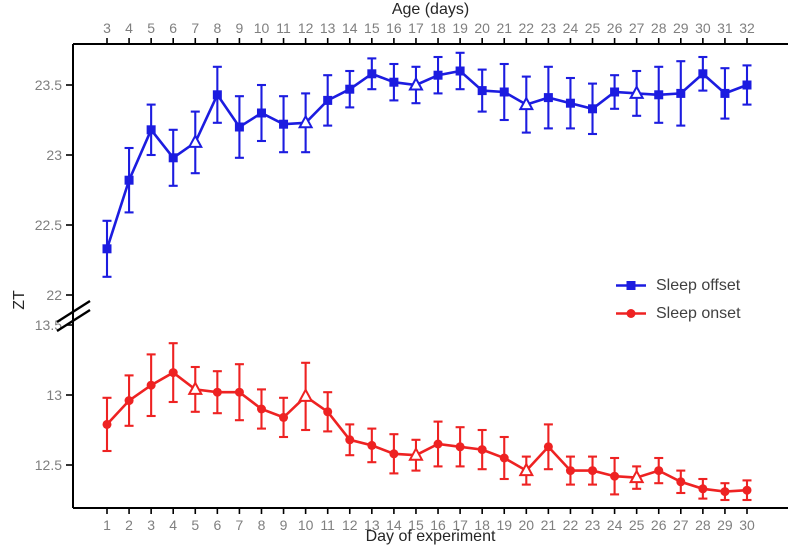  I want to click on bottom-tick-label: 3, so click(151, 525).